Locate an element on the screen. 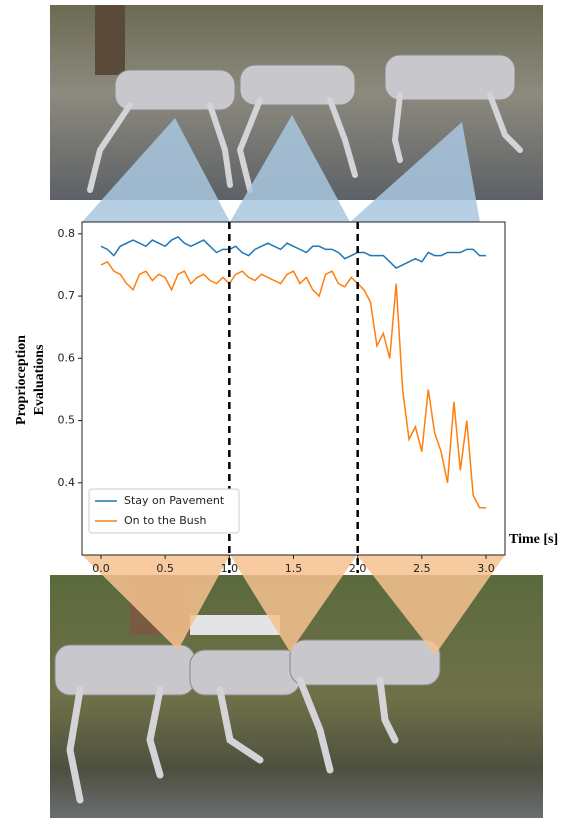 Image resolution: width=569 pixels, height=822 pixels. x-tick-label: 2.0 is located at coordinates (358, 568).